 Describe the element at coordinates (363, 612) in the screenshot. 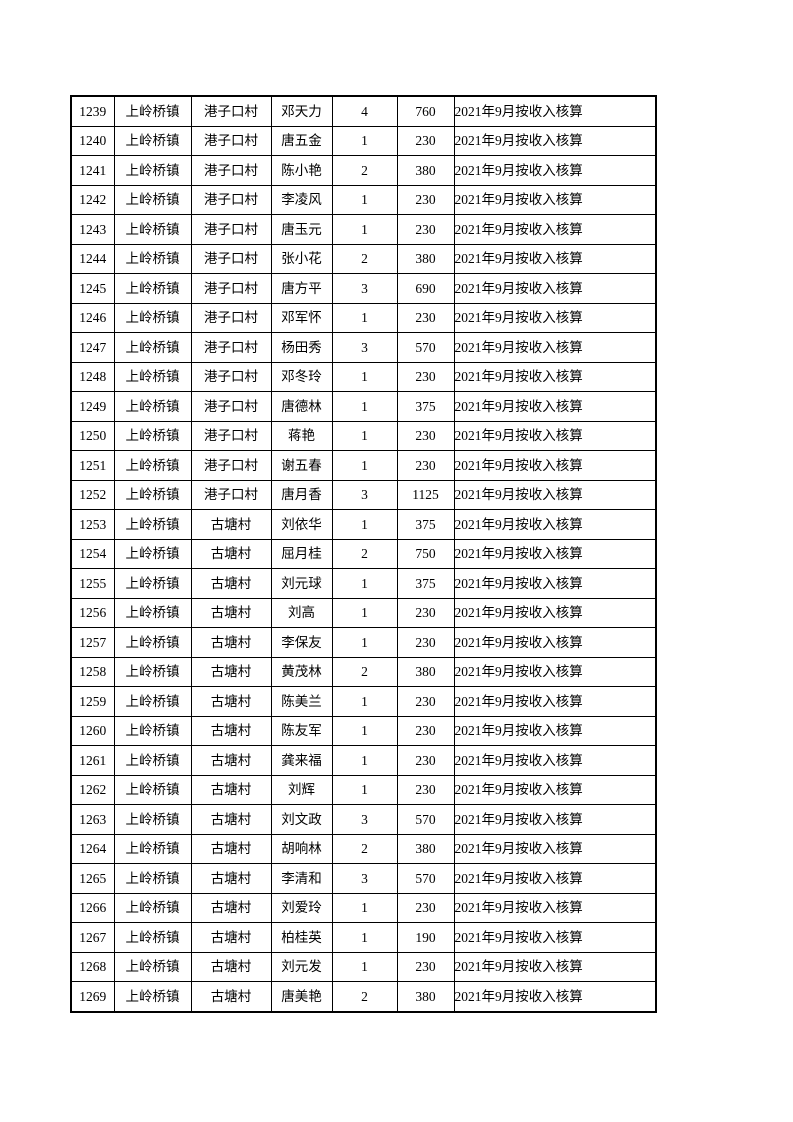

I see `table-row: 1256 上岭桥镇 古塘村 刘高 1 230 2021年9月按收入核算` at that location.